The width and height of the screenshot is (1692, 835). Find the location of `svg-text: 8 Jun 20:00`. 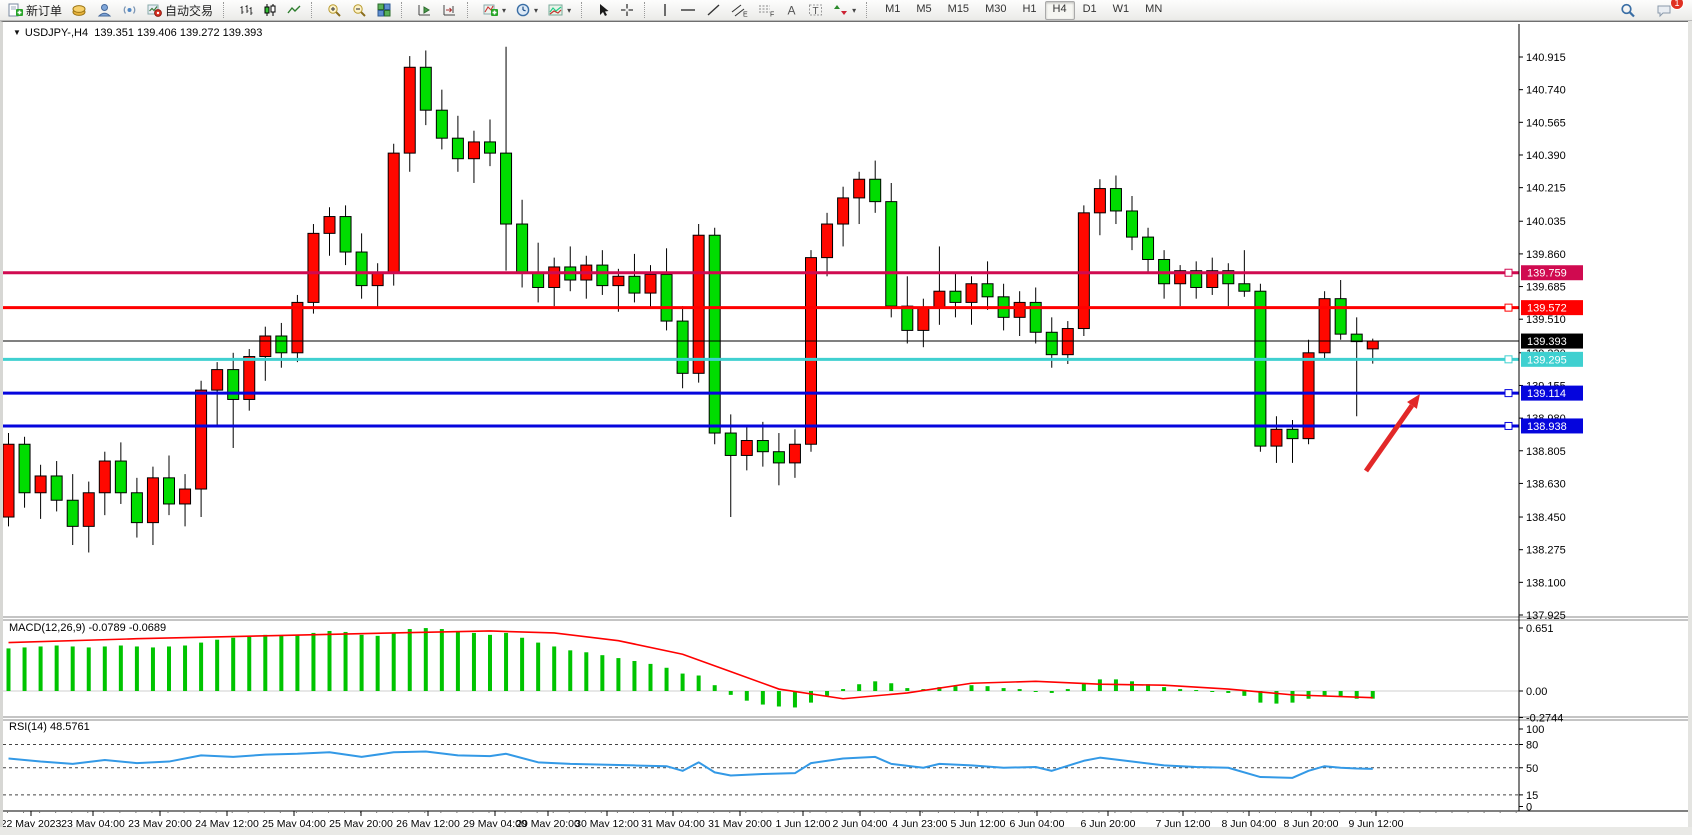

svg-text: 8 Jun 20:00 is located at coordinates (1311, 822).